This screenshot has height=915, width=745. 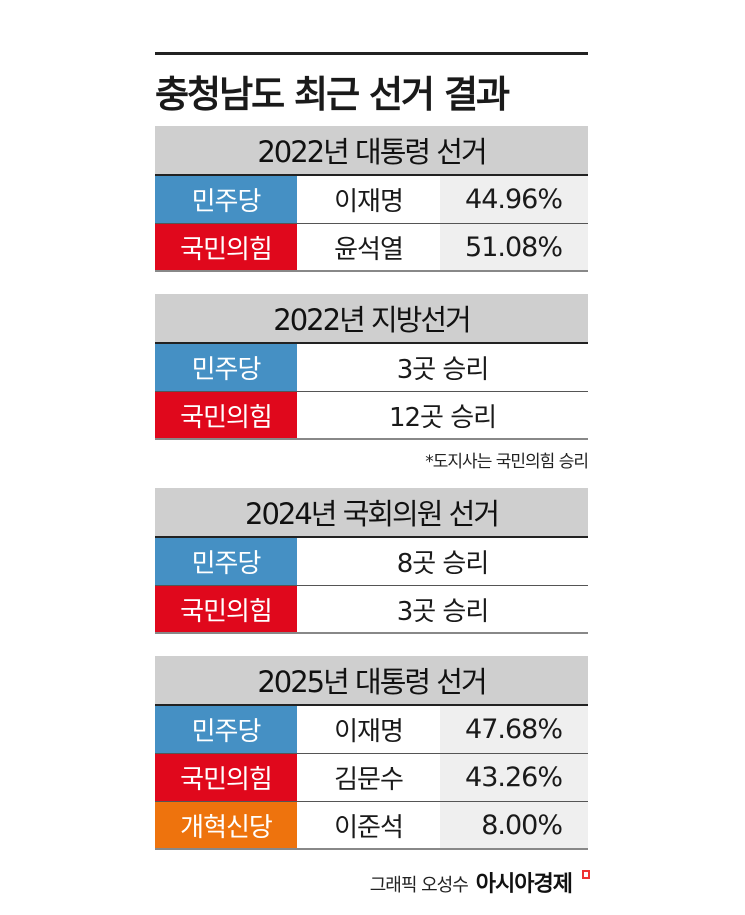 I want to click on vote-share: 43.26%, so click(x=514, y=777).